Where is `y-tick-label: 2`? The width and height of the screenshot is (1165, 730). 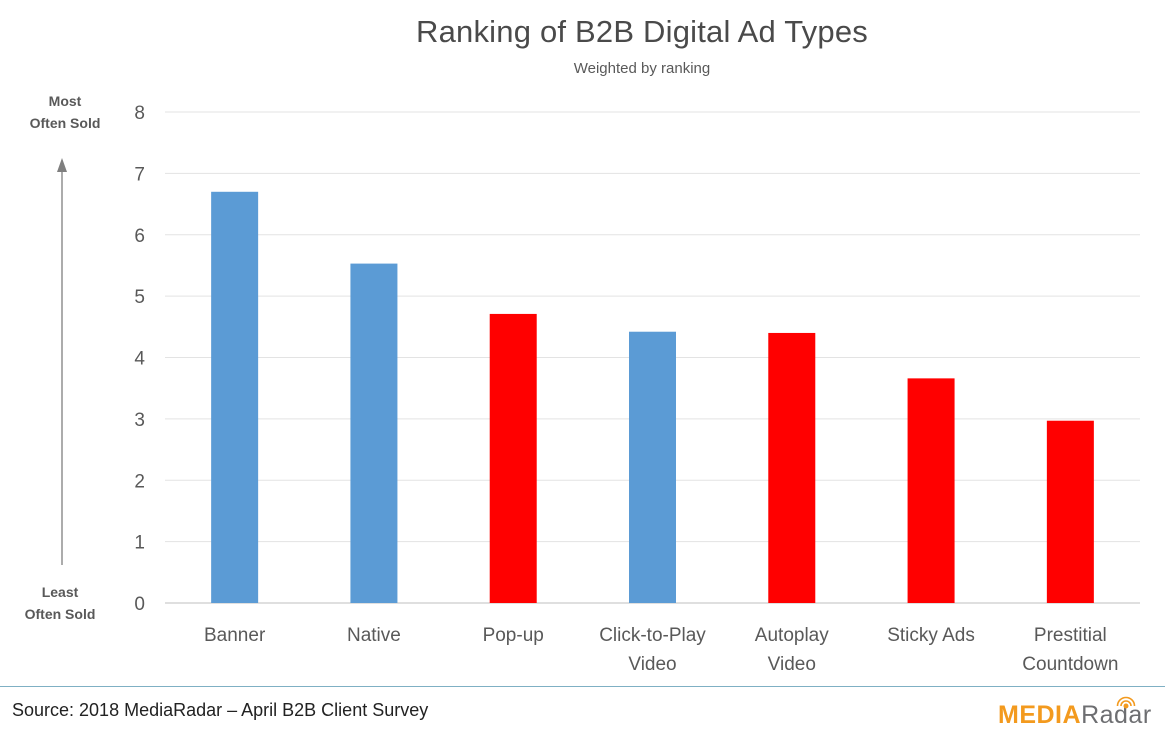
y-tick-label: 2 is located at coordinates (139, 481).